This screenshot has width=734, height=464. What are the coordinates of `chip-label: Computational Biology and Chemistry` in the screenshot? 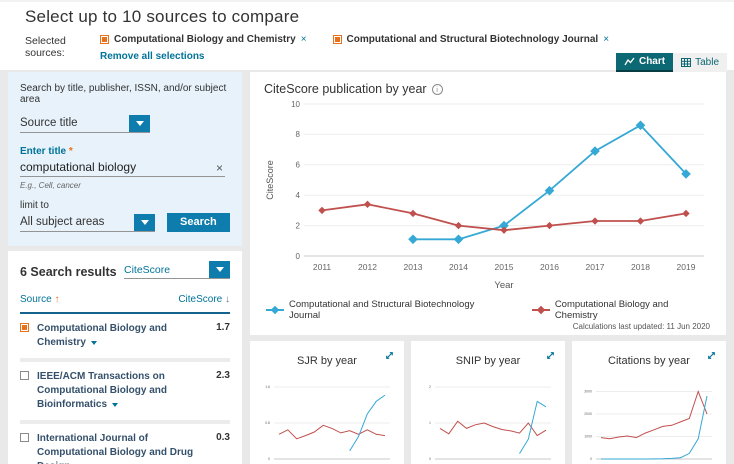 It's located at (205, 39).